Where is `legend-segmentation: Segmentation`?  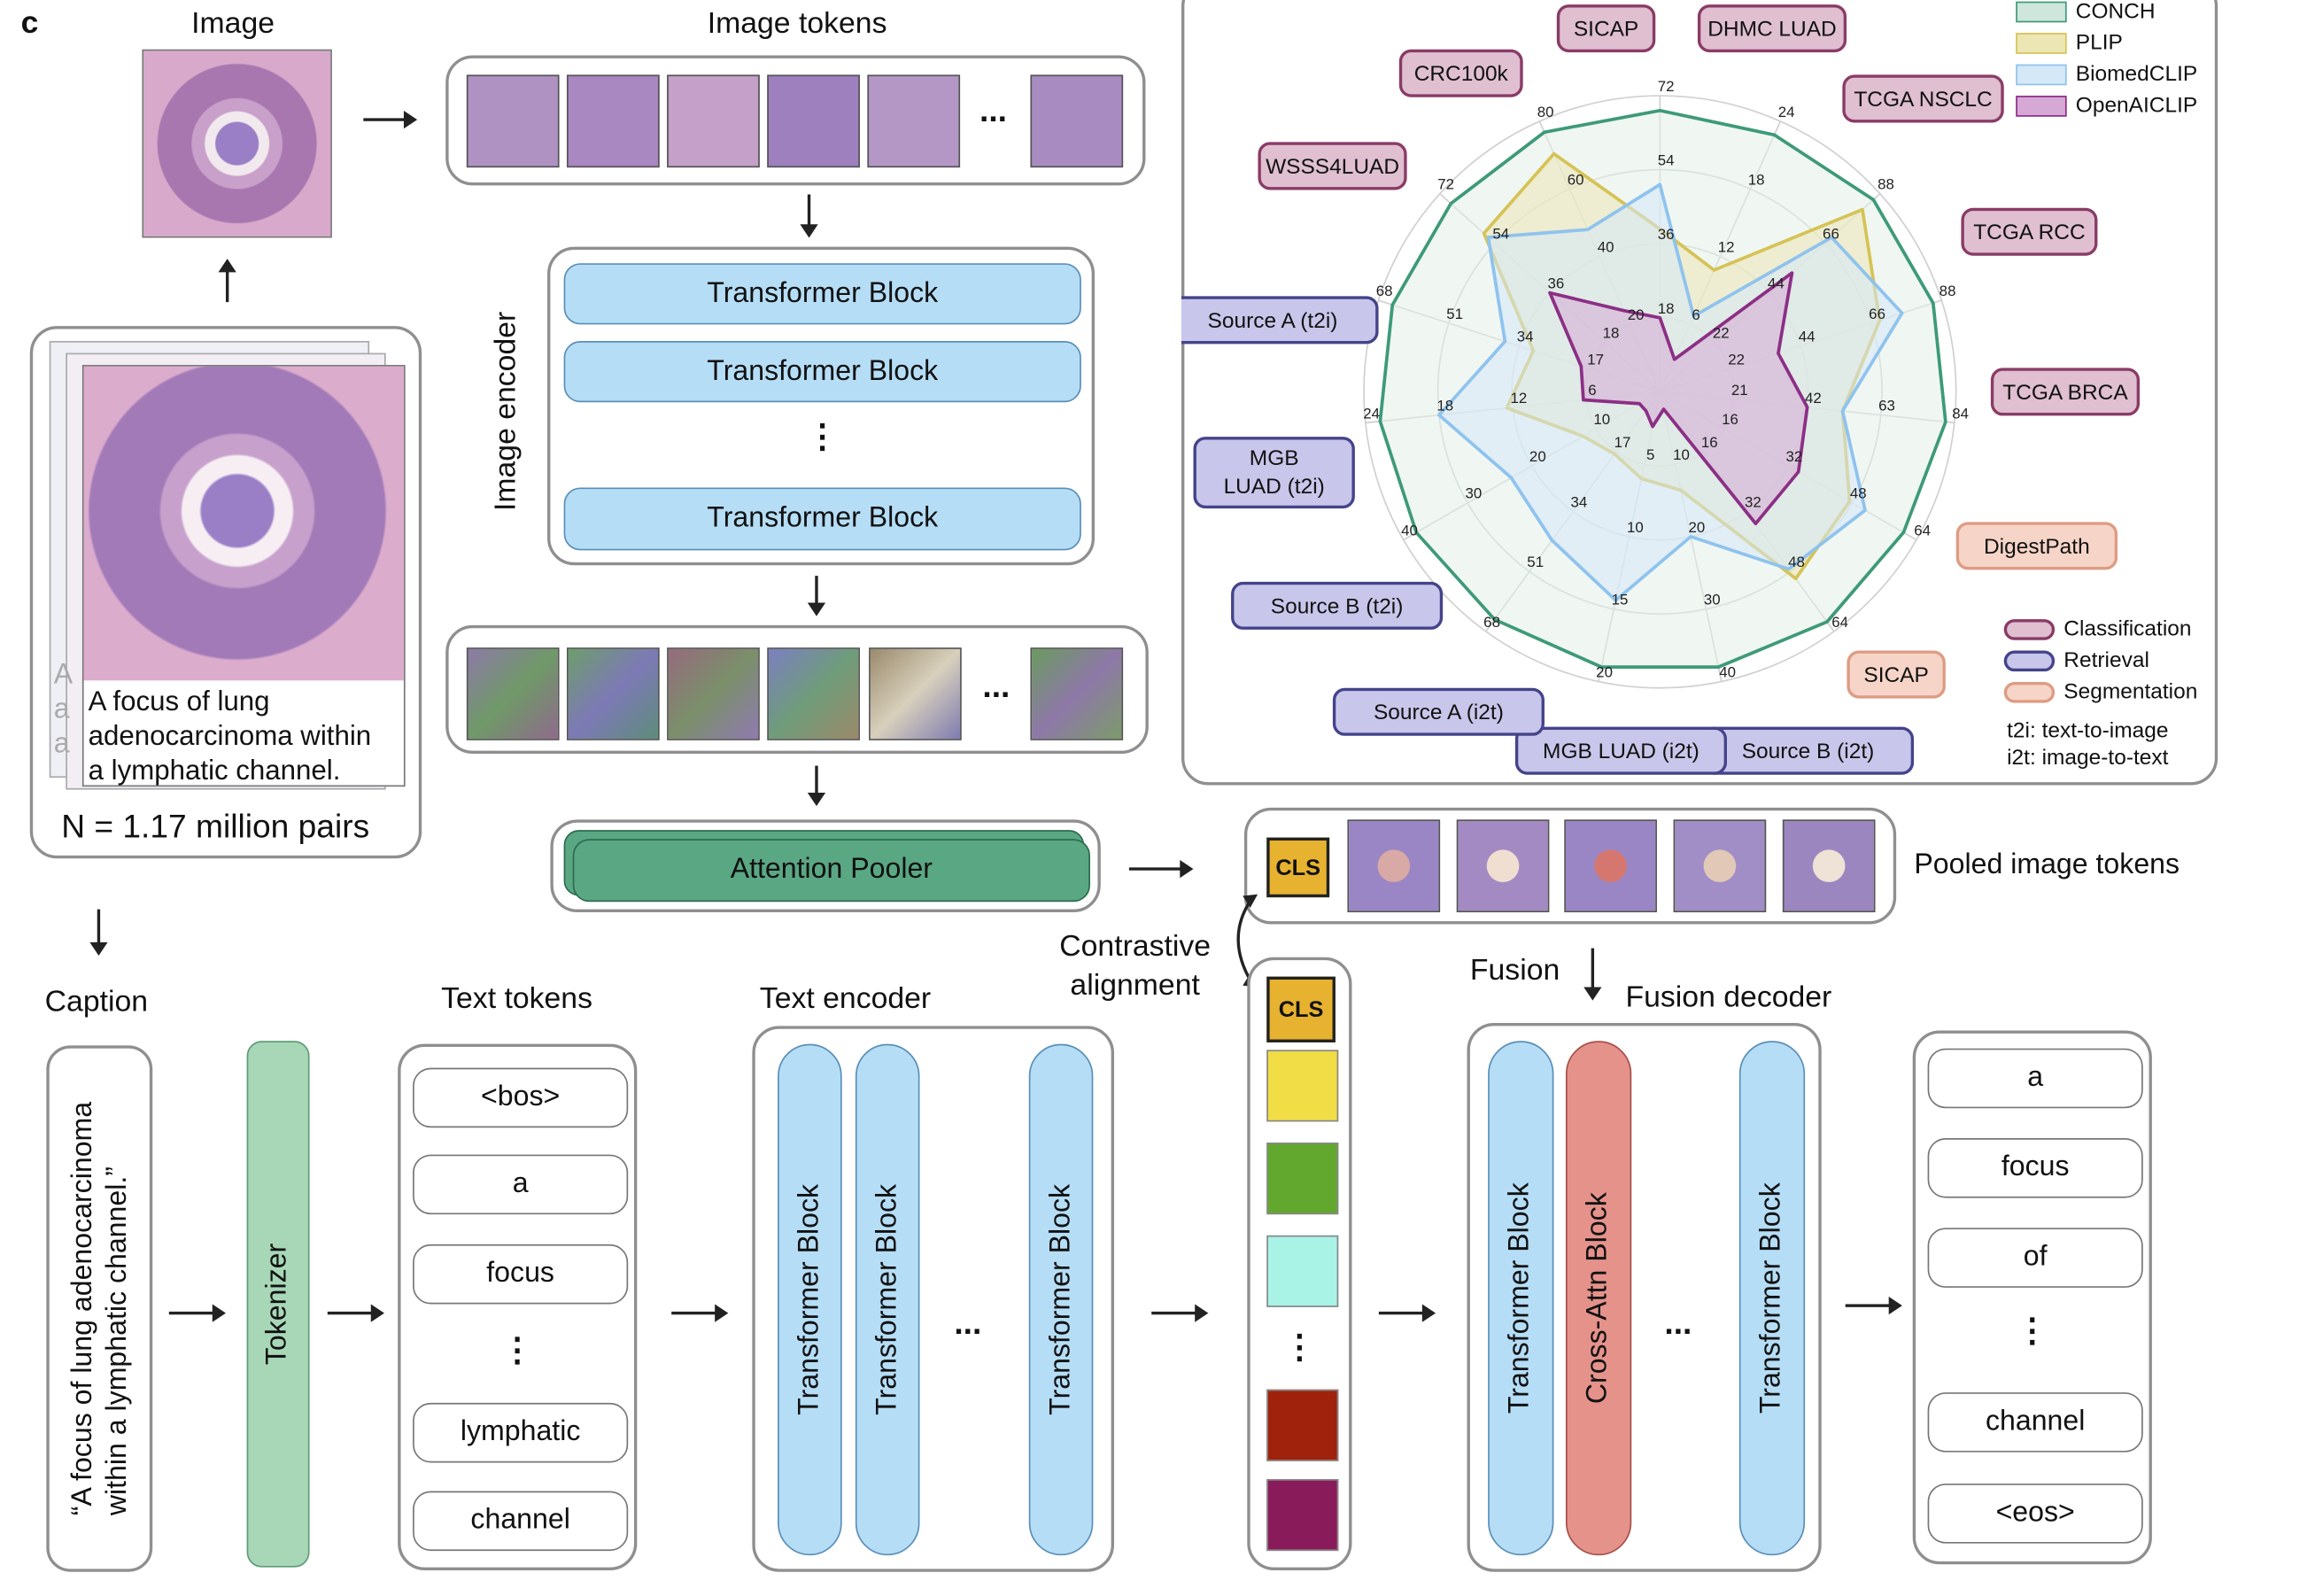 legend-segmentation: Segmentation is located at coordinates (2100, 692).